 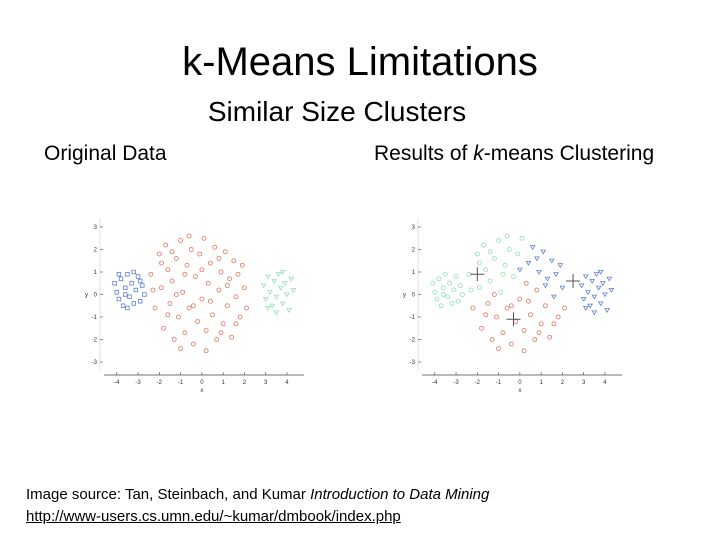 What do you see at coordinates (584, 383) in the screenshot?
I see `x-tick-label: 3` at bounding box center [584, 383].